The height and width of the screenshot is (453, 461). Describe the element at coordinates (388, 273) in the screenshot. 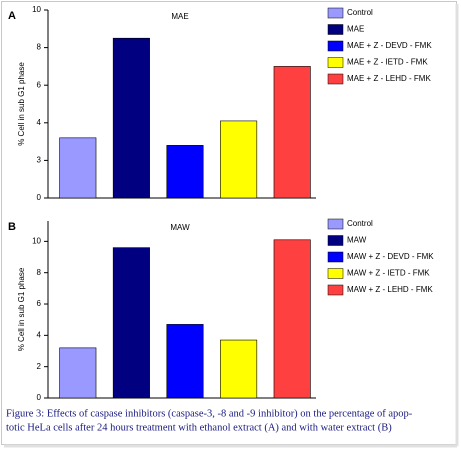

I see `legend-label: MAW + Z - IETD - FMK` at that location.